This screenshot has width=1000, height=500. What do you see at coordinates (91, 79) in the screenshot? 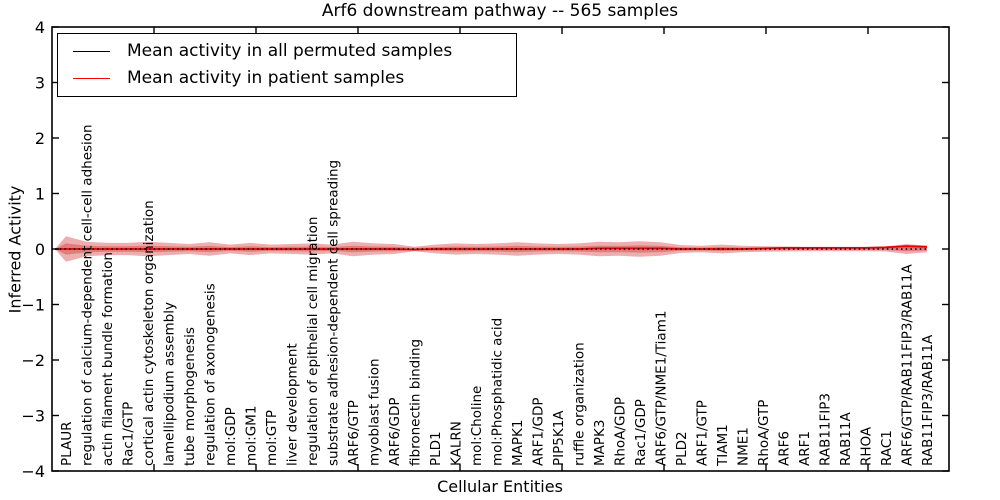
I see `patient-line-swatch` at bounding box center [91, 79].